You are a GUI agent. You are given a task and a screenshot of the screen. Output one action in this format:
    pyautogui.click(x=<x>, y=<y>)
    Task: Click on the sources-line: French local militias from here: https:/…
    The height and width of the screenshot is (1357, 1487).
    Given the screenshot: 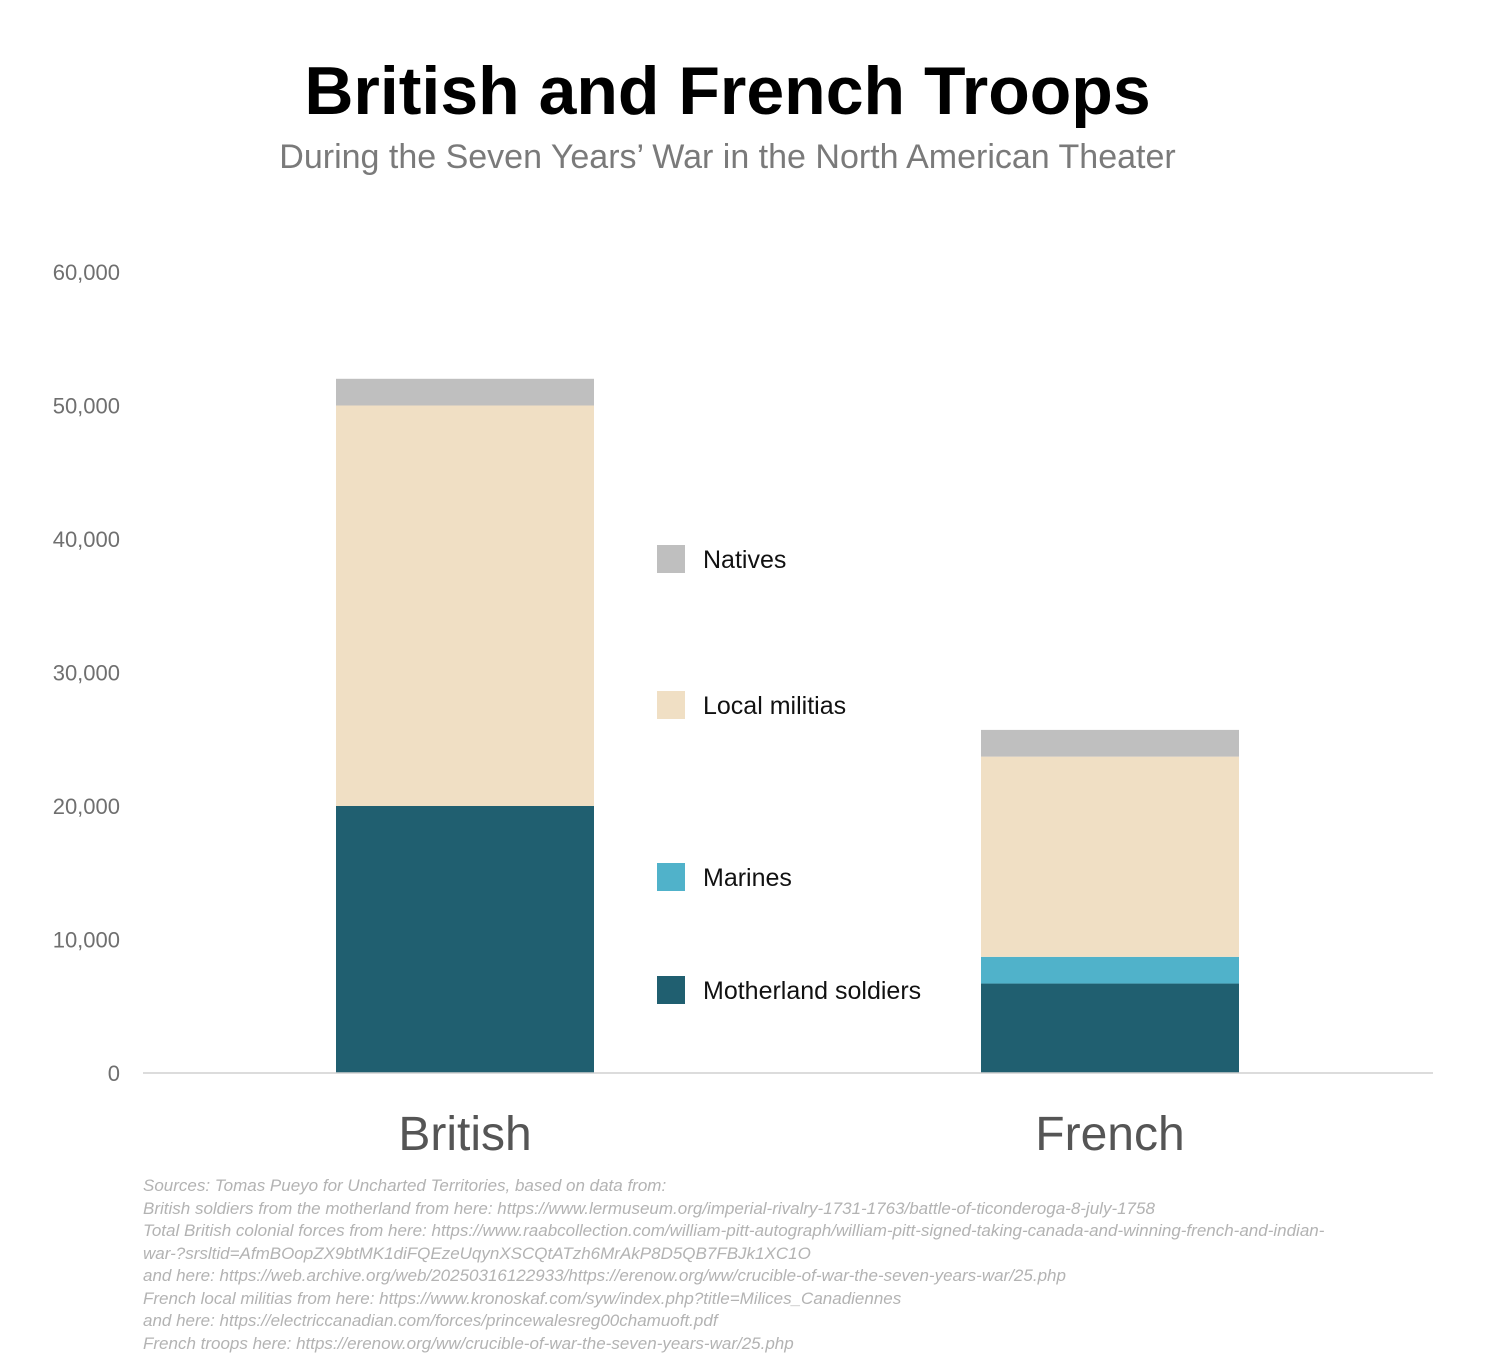 What is the action you would take?
    pyautogui.click(x=522, y=1298)
    